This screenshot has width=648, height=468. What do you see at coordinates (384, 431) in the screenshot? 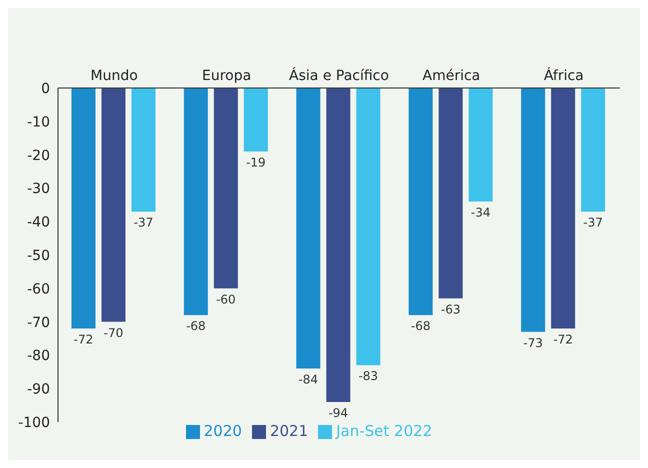
I see `legend-label: Jan-Set 2022` at bounding box center [384, 431].